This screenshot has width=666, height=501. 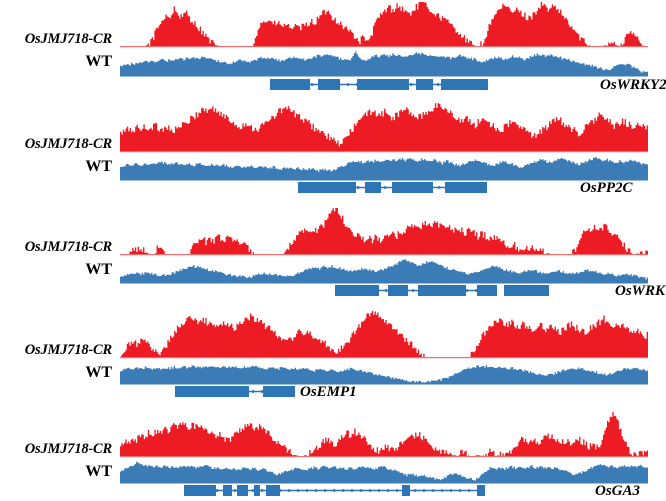 What do you see at coordinates (640, 291) in the screenshot?
I see `gene-name-label: OsWRKY53` at bounding box center [640, 291].